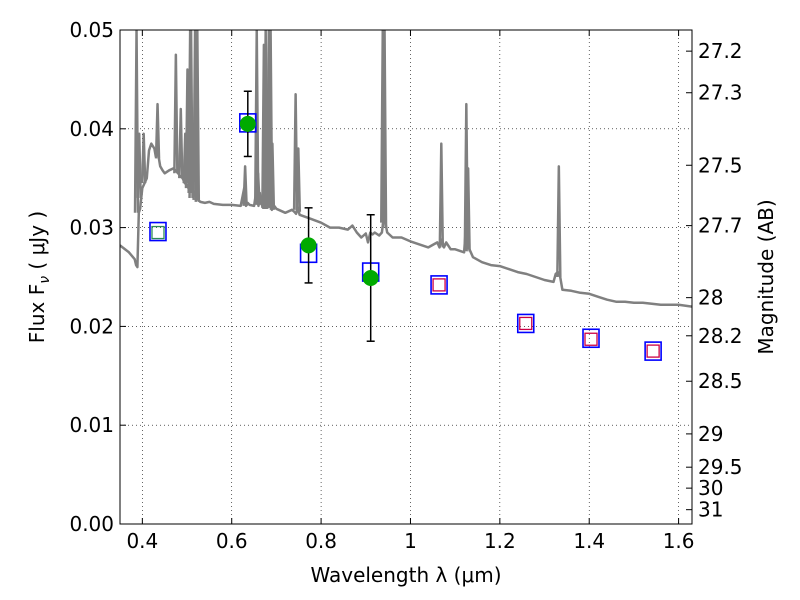  What do you see at coordinates (710, 298) in the screenshot?
I see `mag-tick-label: 28` at bounding box center [710, 298].